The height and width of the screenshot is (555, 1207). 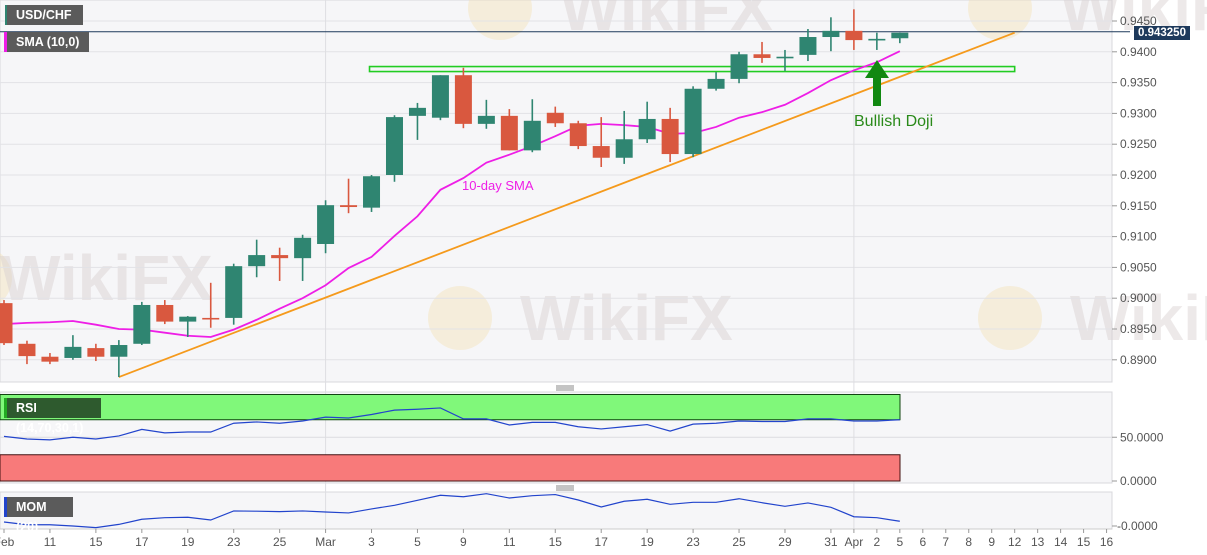 I want to click on price-tick-label: 0.9050, so click(x=1138, y=267).